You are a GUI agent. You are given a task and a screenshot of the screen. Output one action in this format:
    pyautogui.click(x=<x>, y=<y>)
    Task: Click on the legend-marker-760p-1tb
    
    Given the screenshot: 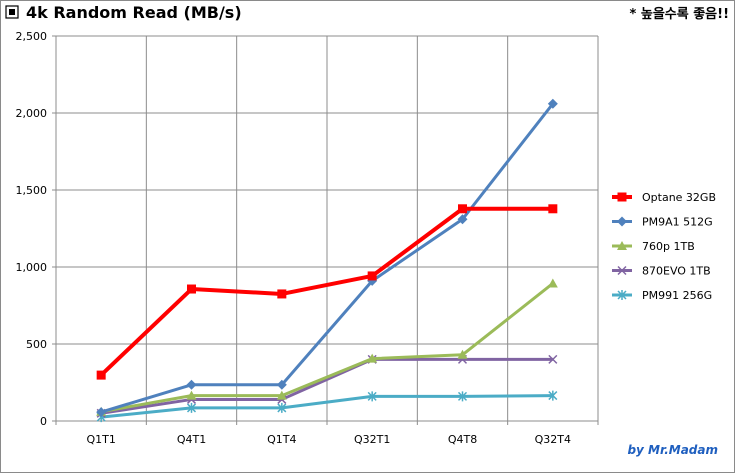 What is the action you would take?
    pyautogui.click(x=622, y=245)
    